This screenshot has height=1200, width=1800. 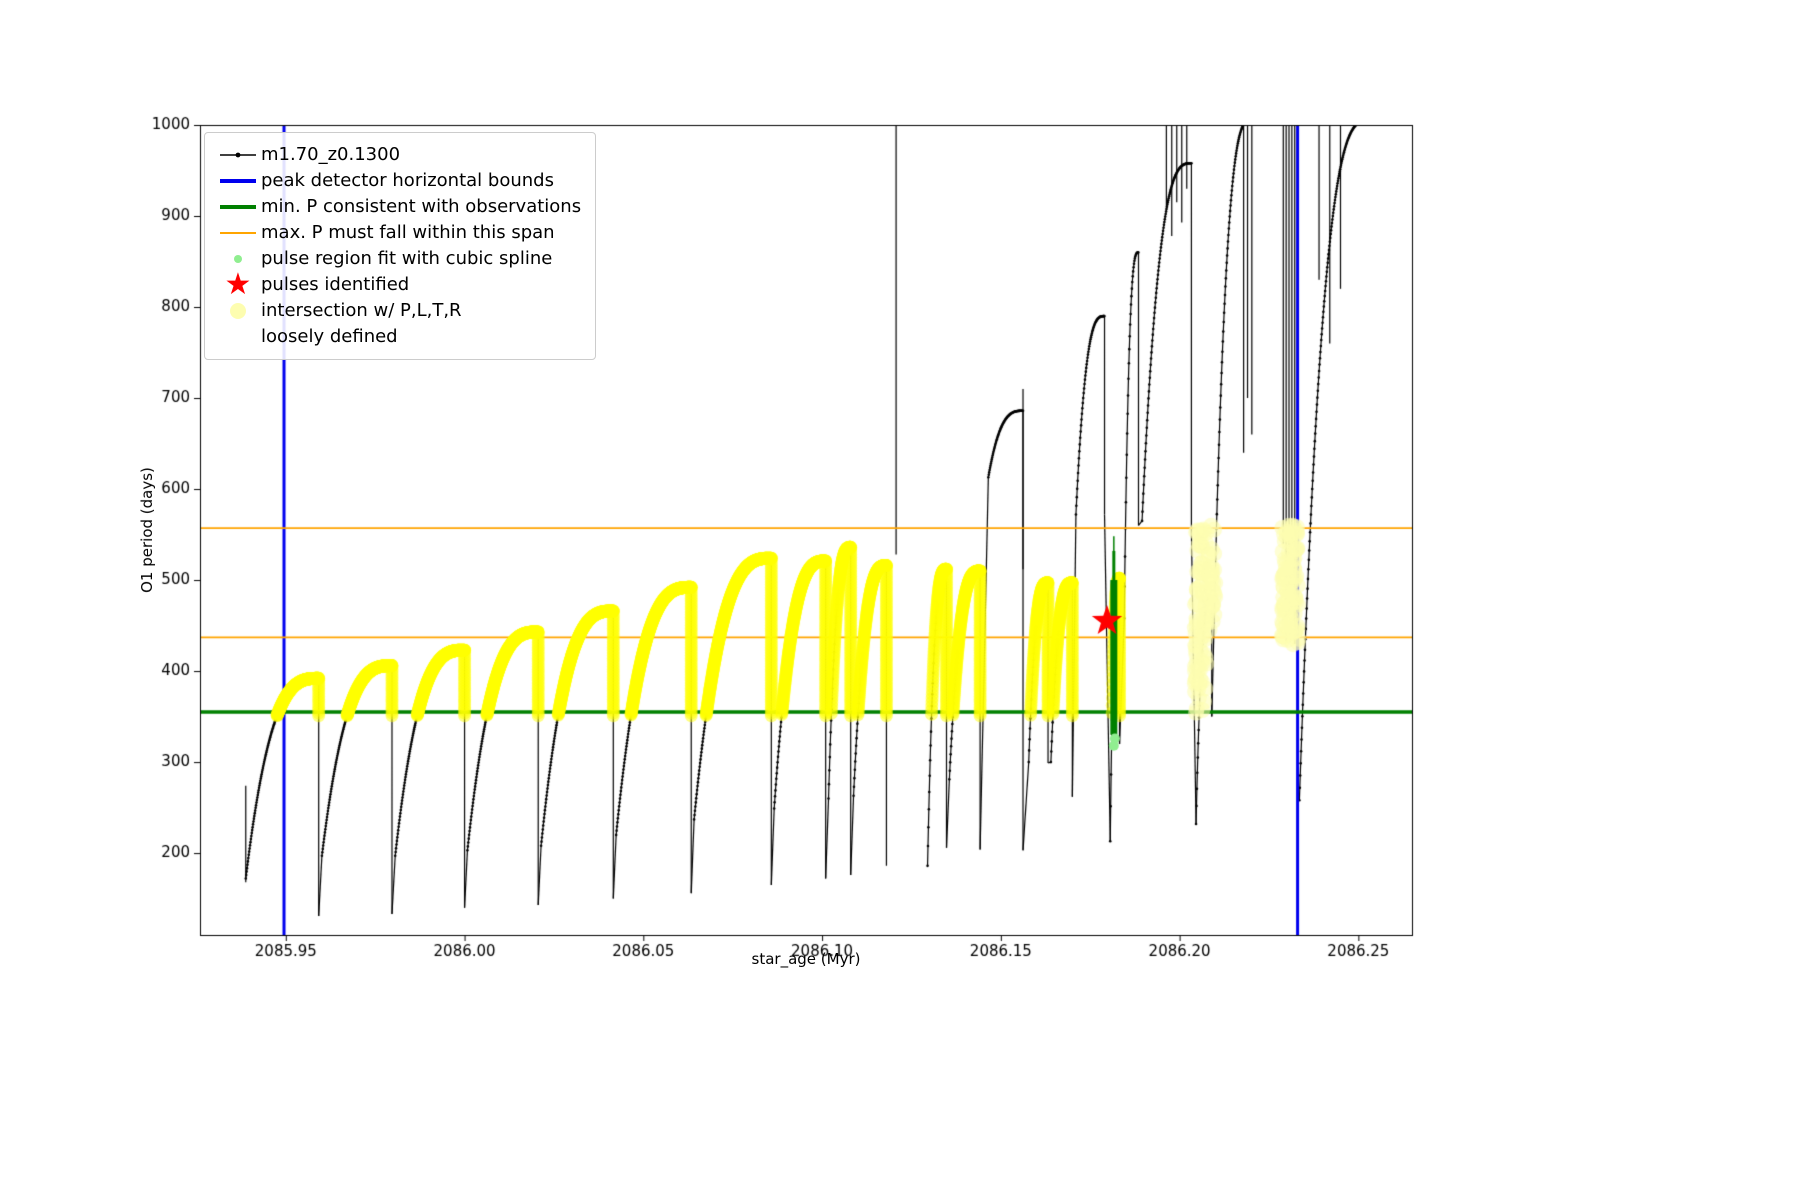 I want to click on legend-item: pulse region fit with cubic spline, so click(x=398, y=259).